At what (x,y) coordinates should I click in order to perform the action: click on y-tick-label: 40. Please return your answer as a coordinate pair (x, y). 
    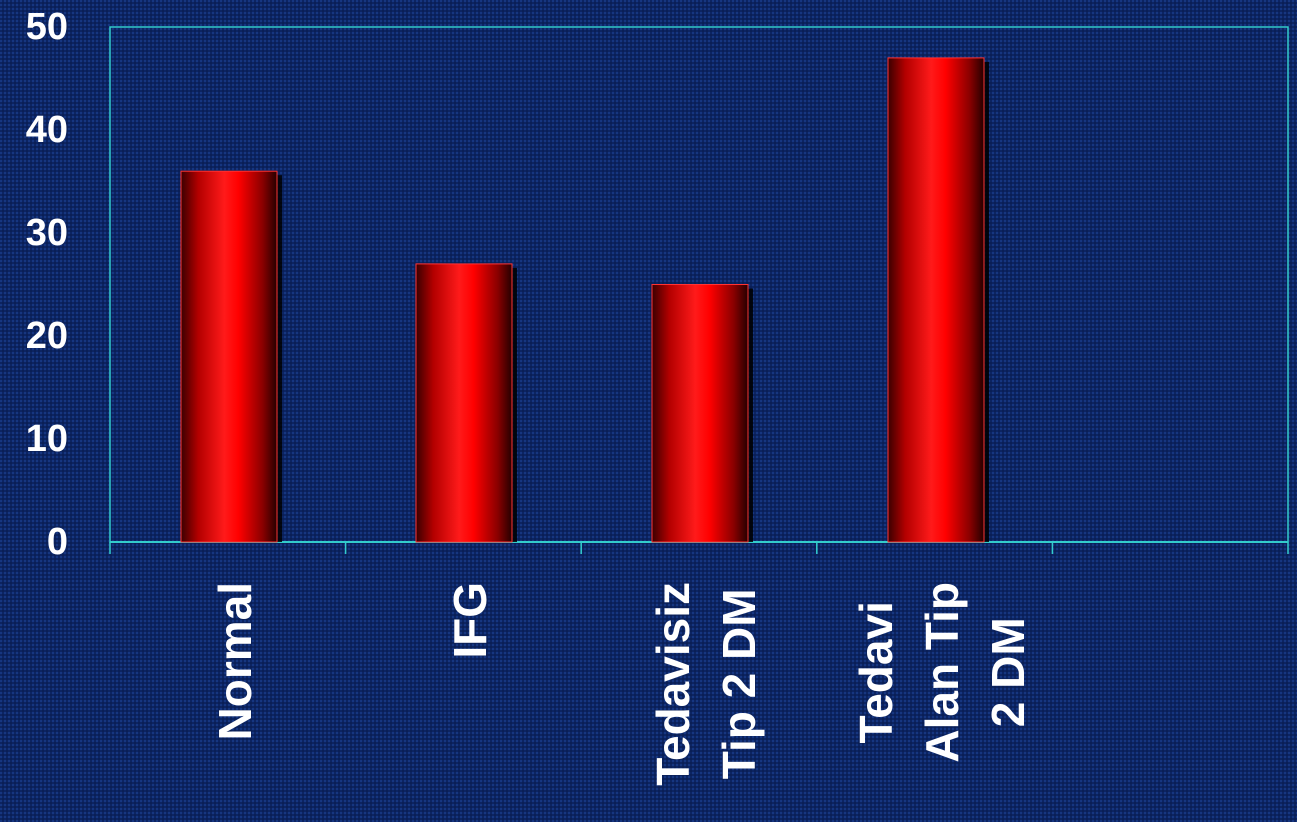
    Looking at the image, I should click on (47, 130).